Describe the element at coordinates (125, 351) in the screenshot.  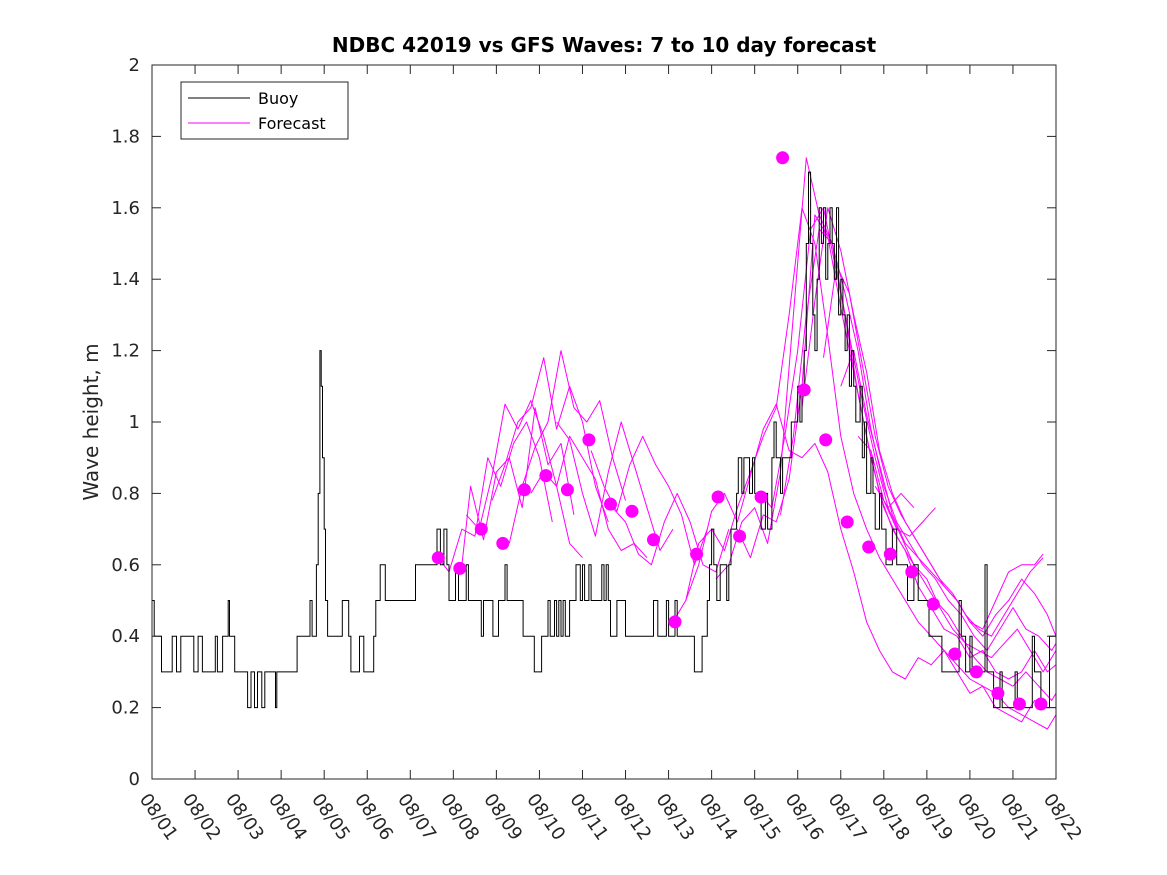
I see `y-tick-label: 1.2` at that location.